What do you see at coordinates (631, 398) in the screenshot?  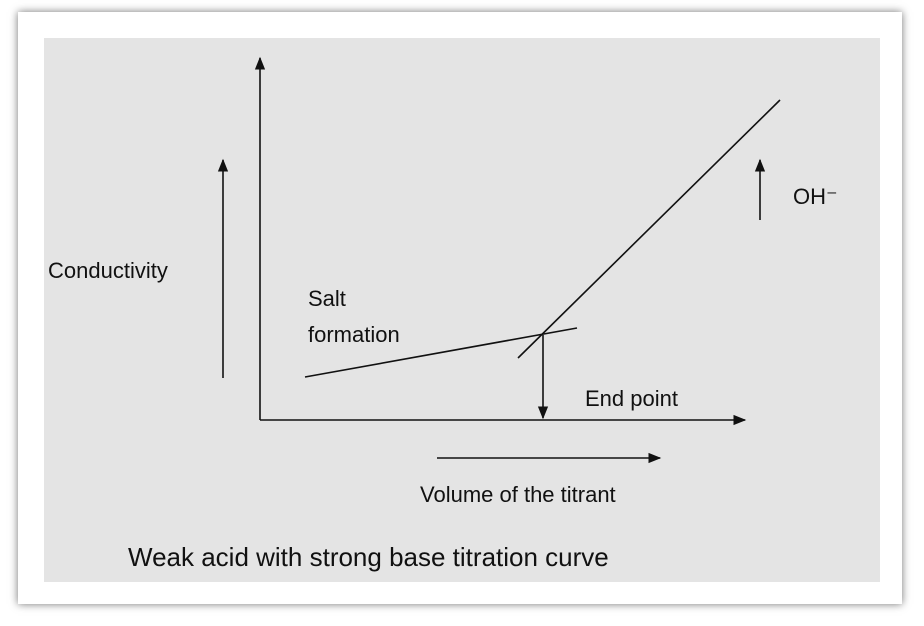 I see `end-point-label: End point` at bounding box center [631, 398].